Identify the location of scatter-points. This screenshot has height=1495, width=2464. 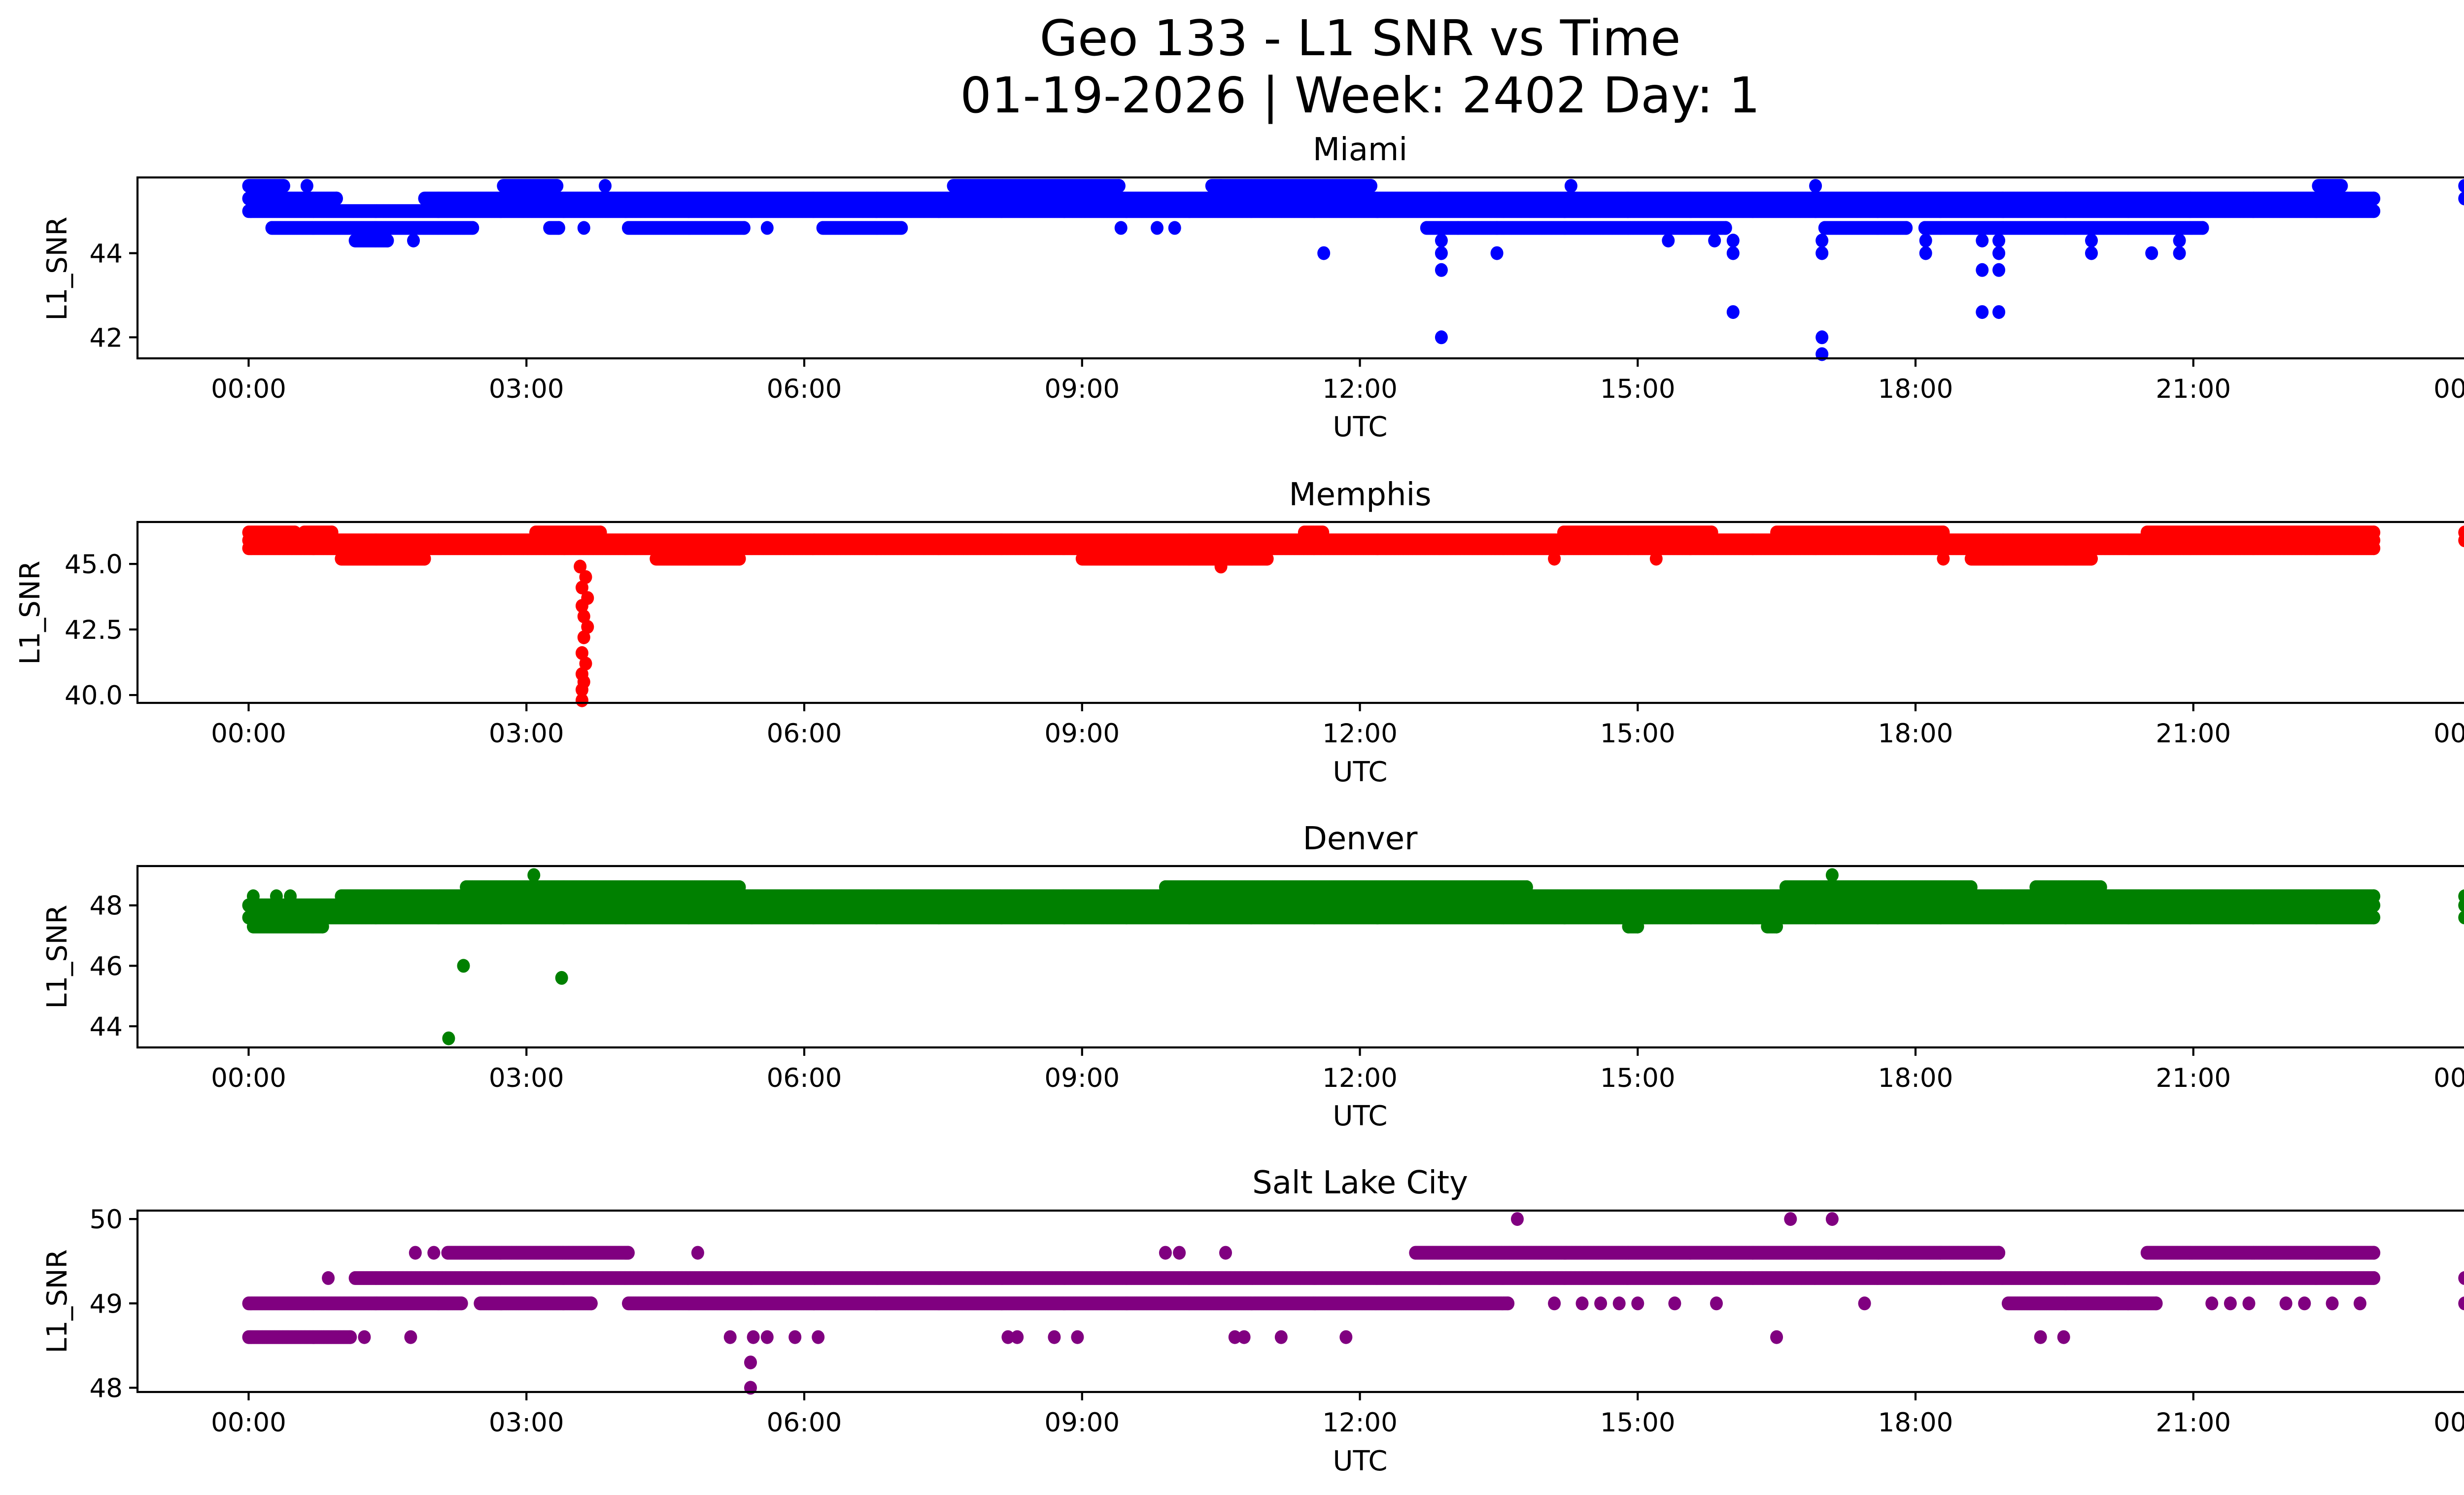
(1353, 270).